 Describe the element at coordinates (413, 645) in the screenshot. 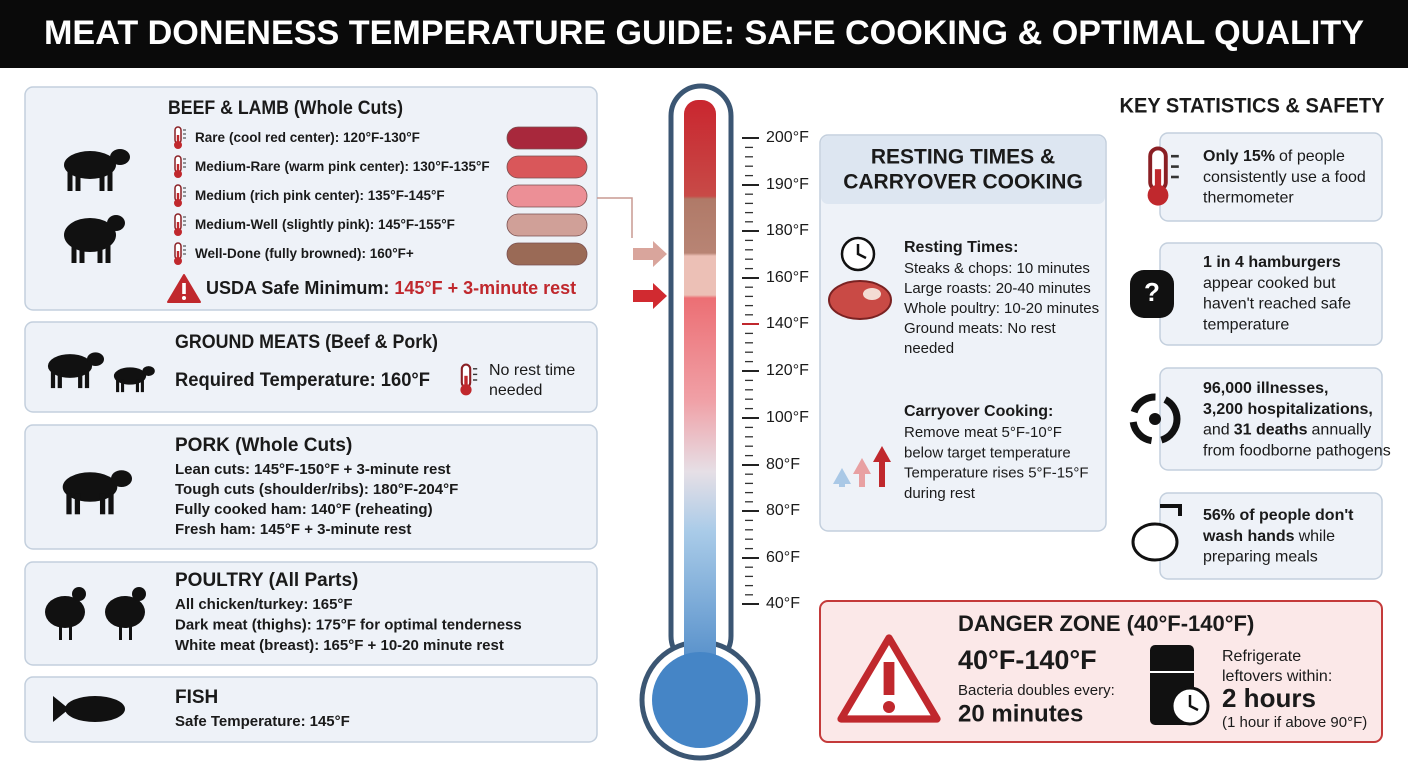

I see `temperature-item-value: 165°F + 10-20 minute rest` at that location.